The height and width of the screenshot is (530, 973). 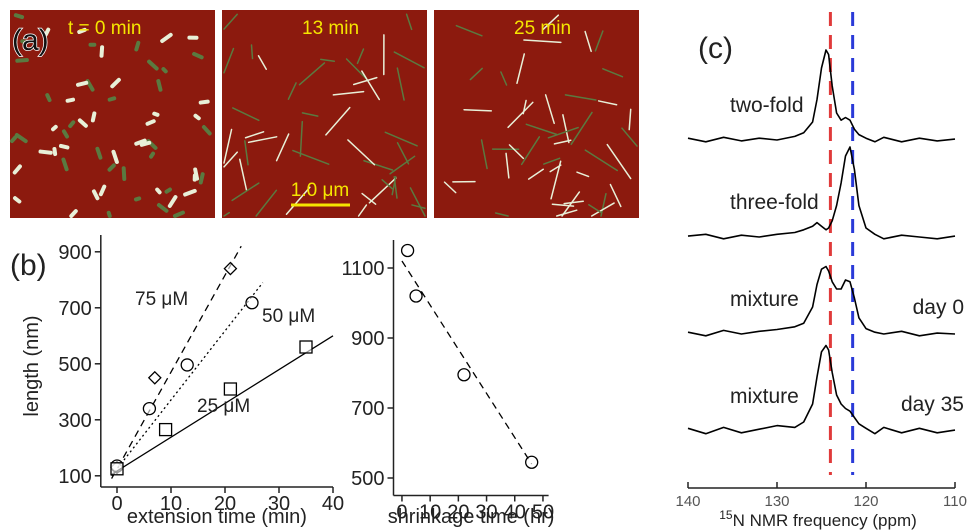 I want to click on panel-label: (c), so click(x=715, y=48).